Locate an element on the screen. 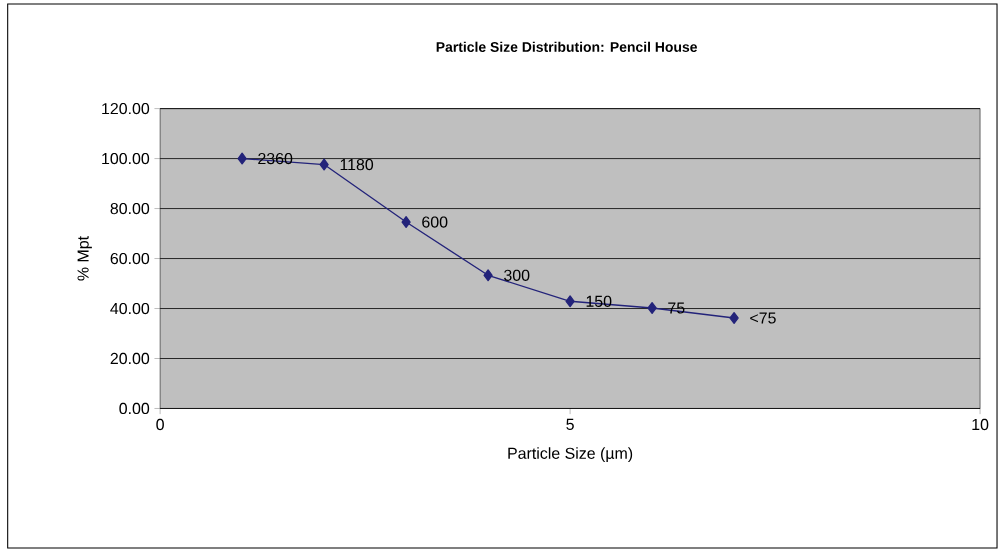 The image size is (1001, 552). annotation: 1180 is located at coordinates (357, 164).